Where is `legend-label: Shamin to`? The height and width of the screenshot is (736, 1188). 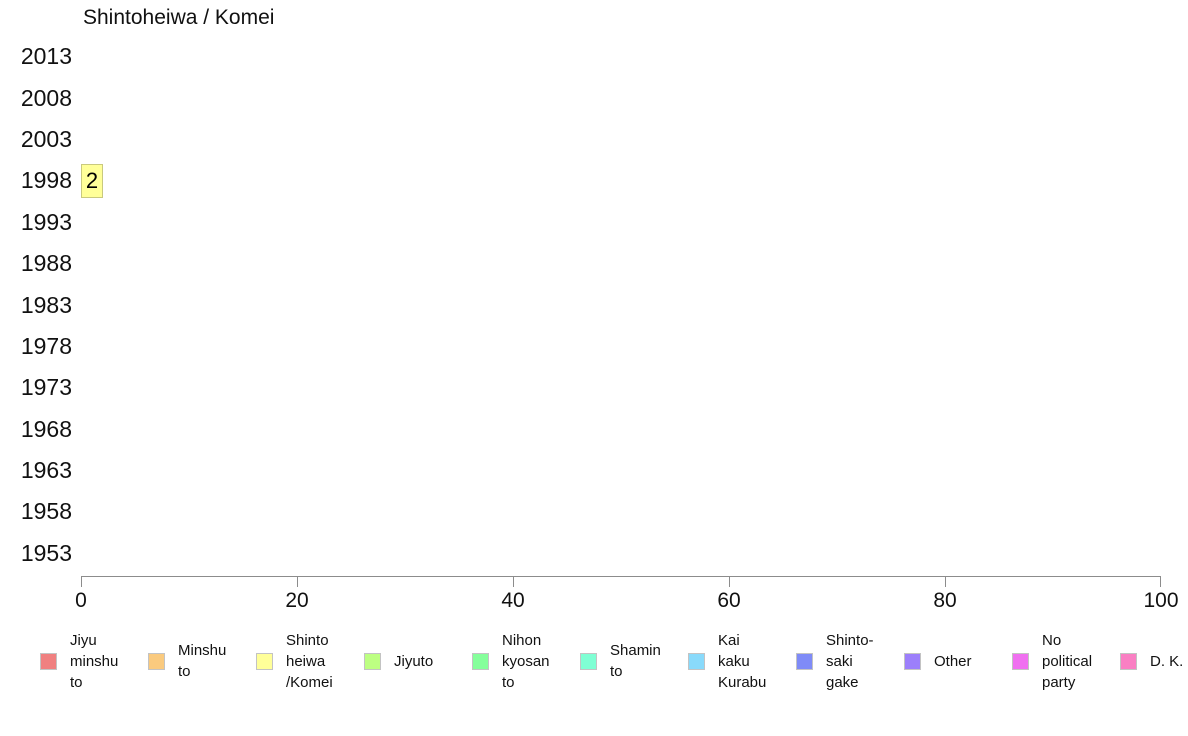
legend-label: Shamin to is located at coordinates (635, 661).